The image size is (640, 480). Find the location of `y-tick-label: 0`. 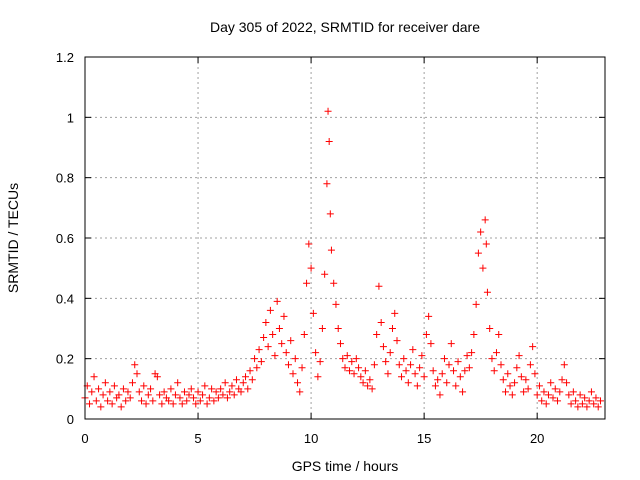

y-tick-label: 0 is located at coordinates (70, 419).